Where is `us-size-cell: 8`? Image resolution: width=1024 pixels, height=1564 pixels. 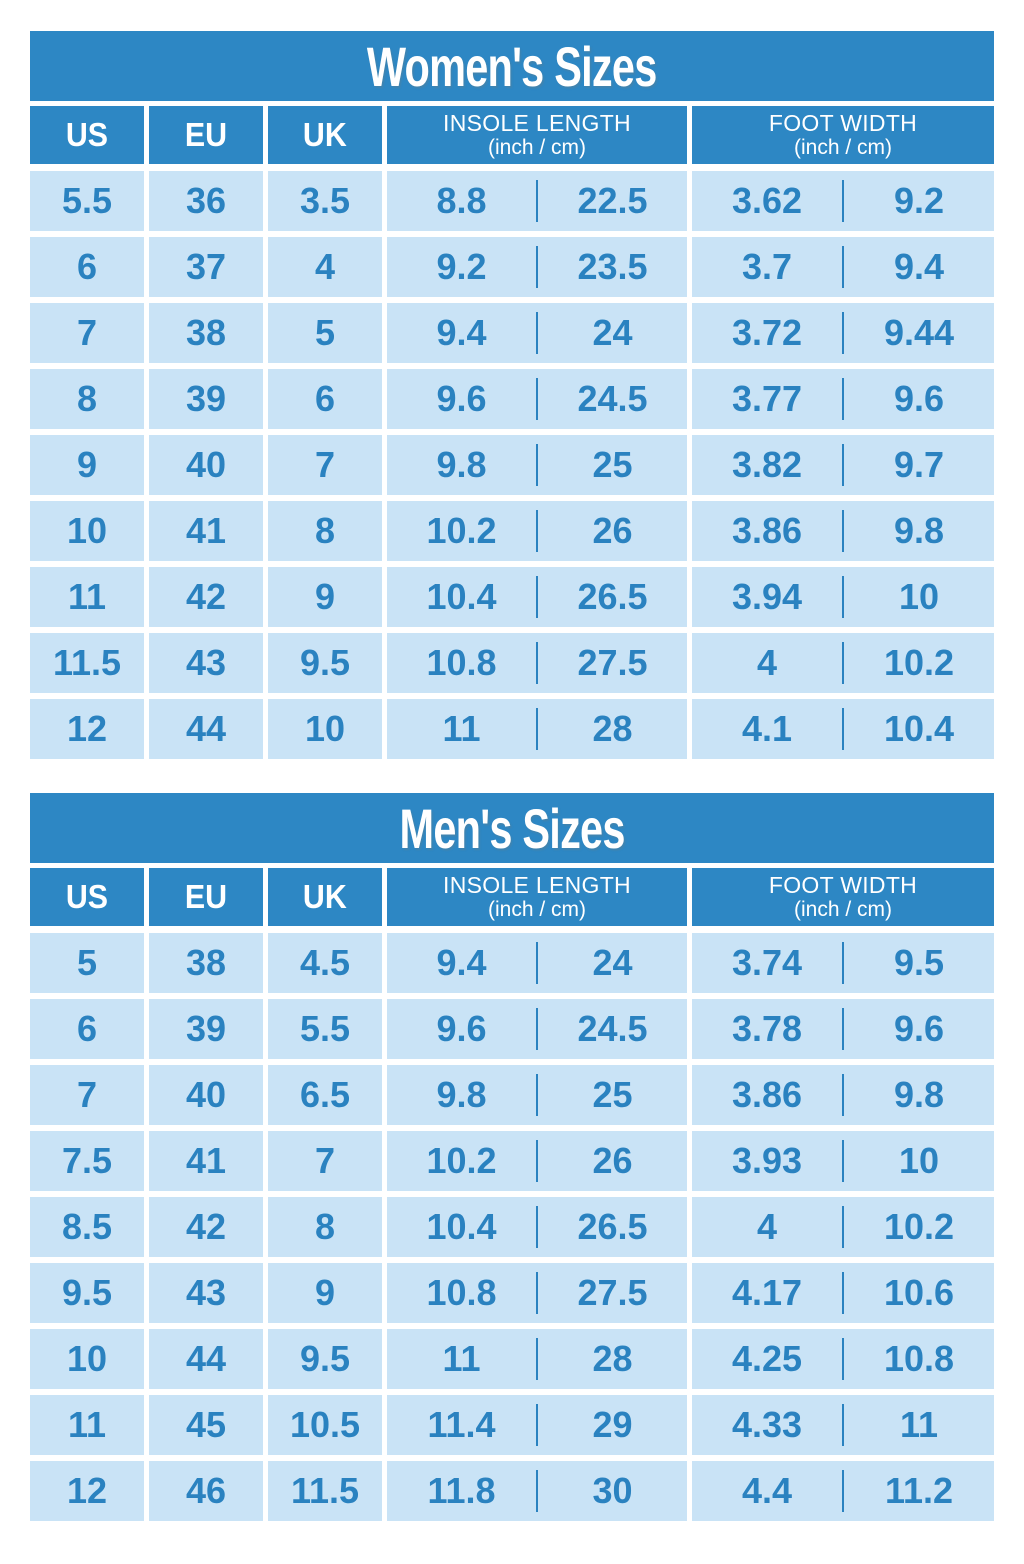
us-size-cell: 8 is located at coordinates (87, 399).